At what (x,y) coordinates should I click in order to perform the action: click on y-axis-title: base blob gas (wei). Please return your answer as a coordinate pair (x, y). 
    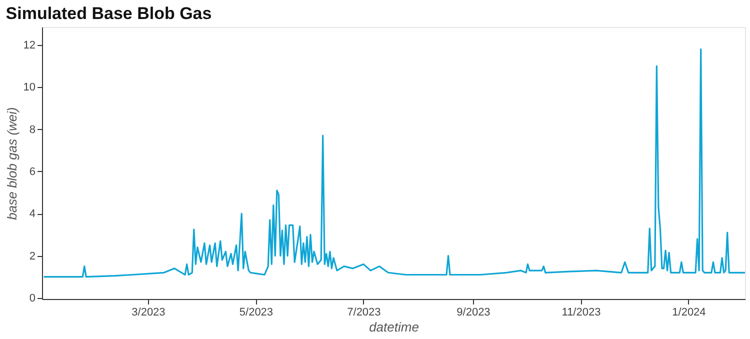
    Looking at the image, I should click on (12, 163).